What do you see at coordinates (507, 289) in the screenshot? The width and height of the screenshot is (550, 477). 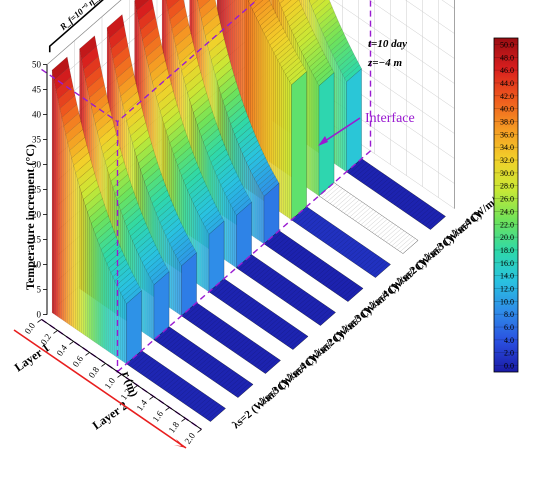 I see `colorbar-tick-label: 12.0` at bounding box center [507, 289].